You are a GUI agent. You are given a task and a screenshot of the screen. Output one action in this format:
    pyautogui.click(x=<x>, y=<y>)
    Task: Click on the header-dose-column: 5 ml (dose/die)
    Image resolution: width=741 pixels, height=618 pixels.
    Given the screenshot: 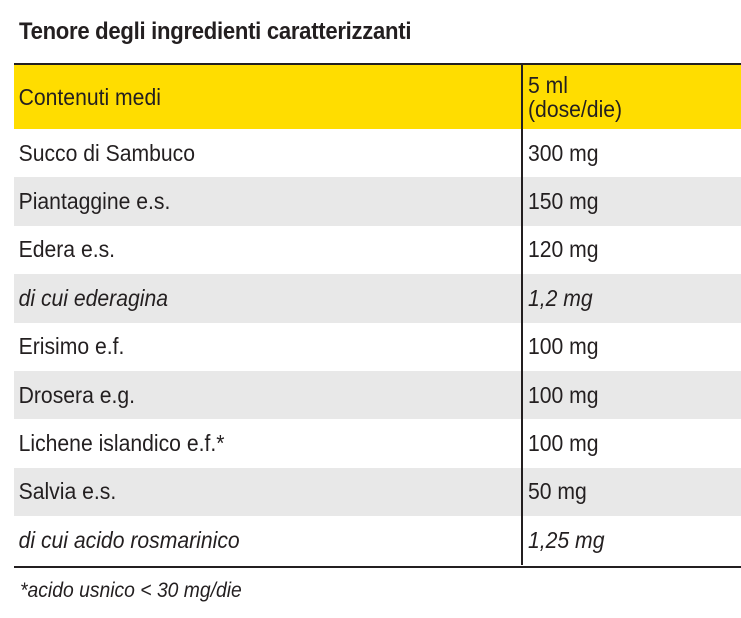 What is the action you would take?
    pyautogui.click(x=631, y=97)
    